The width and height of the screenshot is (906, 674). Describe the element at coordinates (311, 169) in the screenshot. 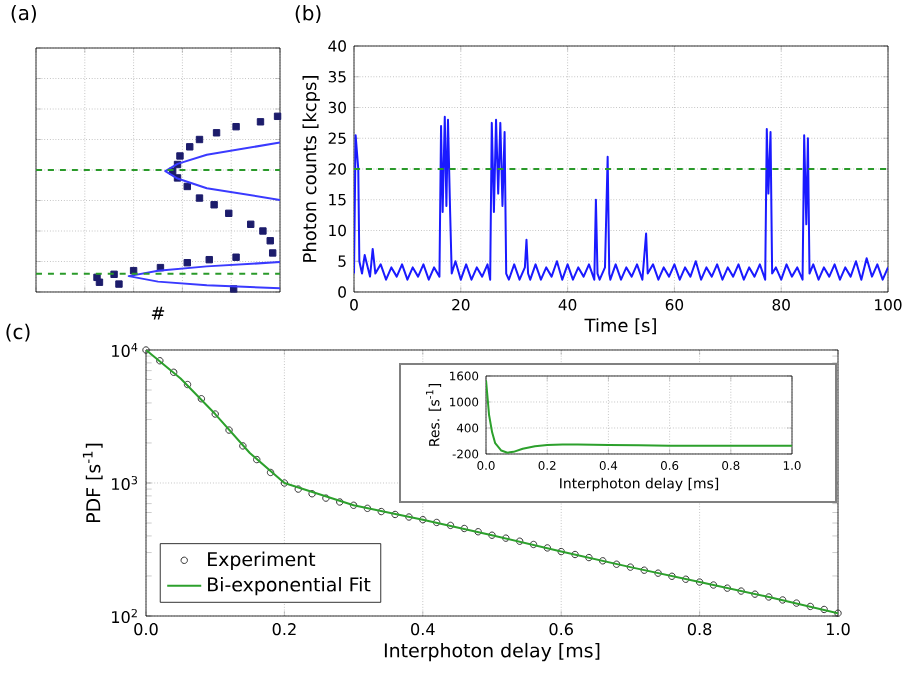

I see `y-axis-title: Photon counts [kcps]` at that location.